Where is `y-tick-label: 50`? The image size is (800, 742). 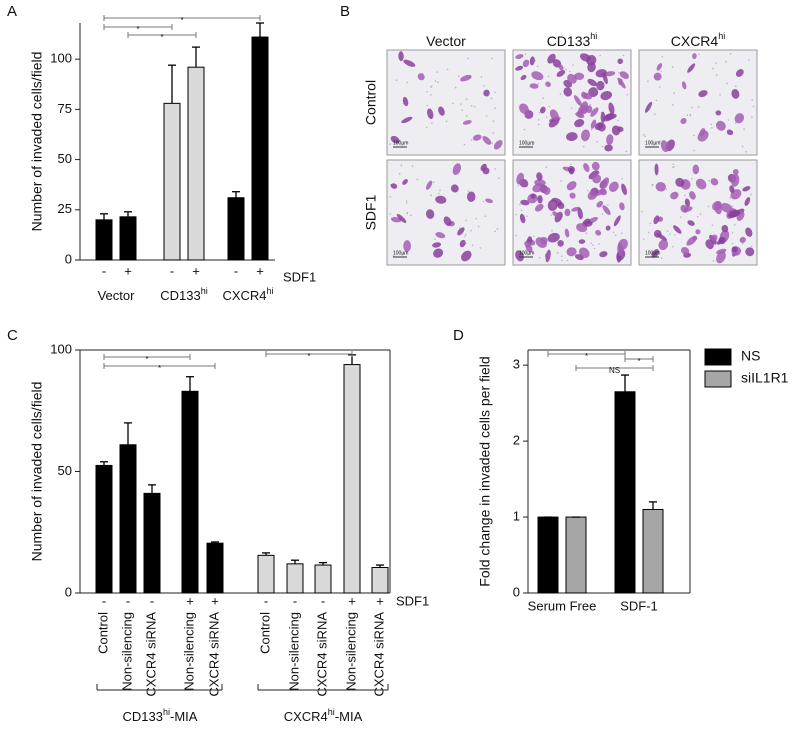 y-tick-label: 50 is located at coordinates (65, 158).